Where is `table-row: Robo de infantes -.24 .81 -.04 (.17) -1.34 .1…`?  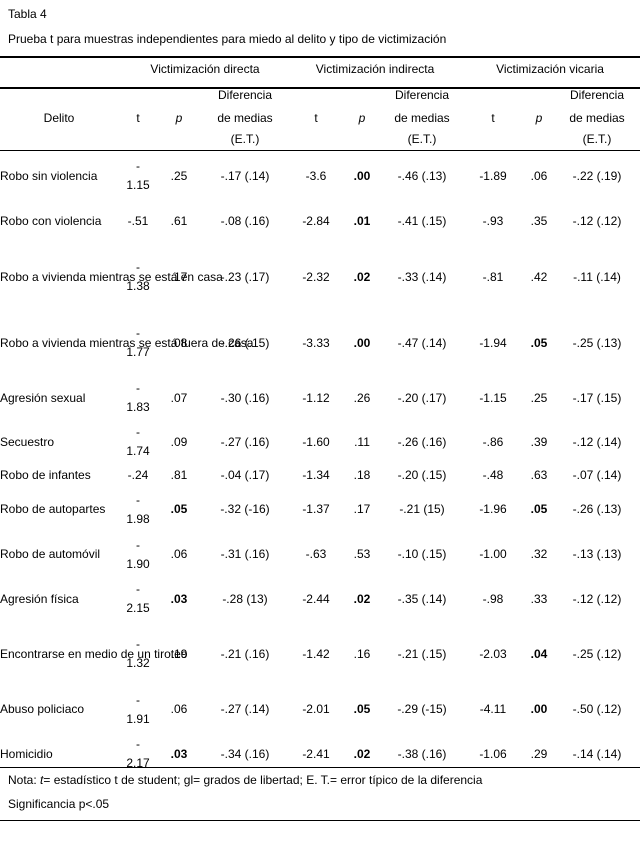
table-row: Robo de infantes -.24 .81 -.04 (.17) -1.34 .1… is located at coordinates (320, 475).